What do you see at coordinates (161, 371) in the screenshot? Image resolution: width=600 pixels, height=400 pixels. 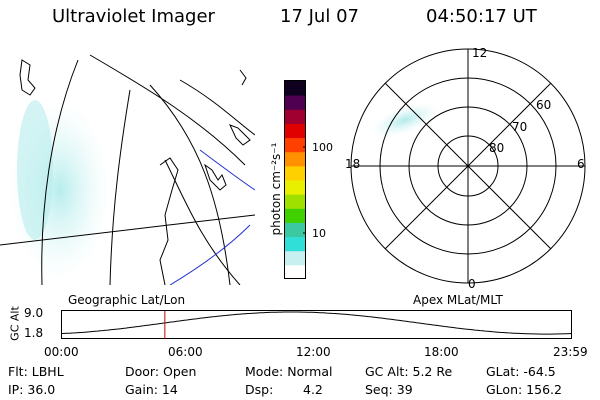 I see `door-label: Door: Open` at bounding box center [161, 371].